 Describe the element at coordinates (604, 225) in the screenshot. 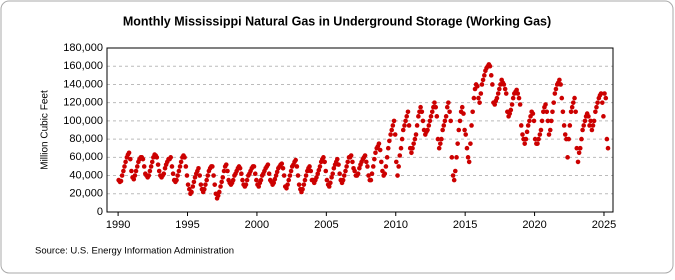

I see `x-tick-label: 2025` at that location.